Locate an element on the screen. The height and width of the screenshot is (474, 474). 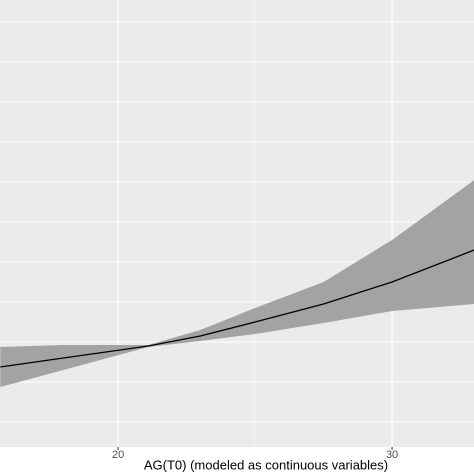
x-tick-label: 20 is located at coordinates (118, 455).